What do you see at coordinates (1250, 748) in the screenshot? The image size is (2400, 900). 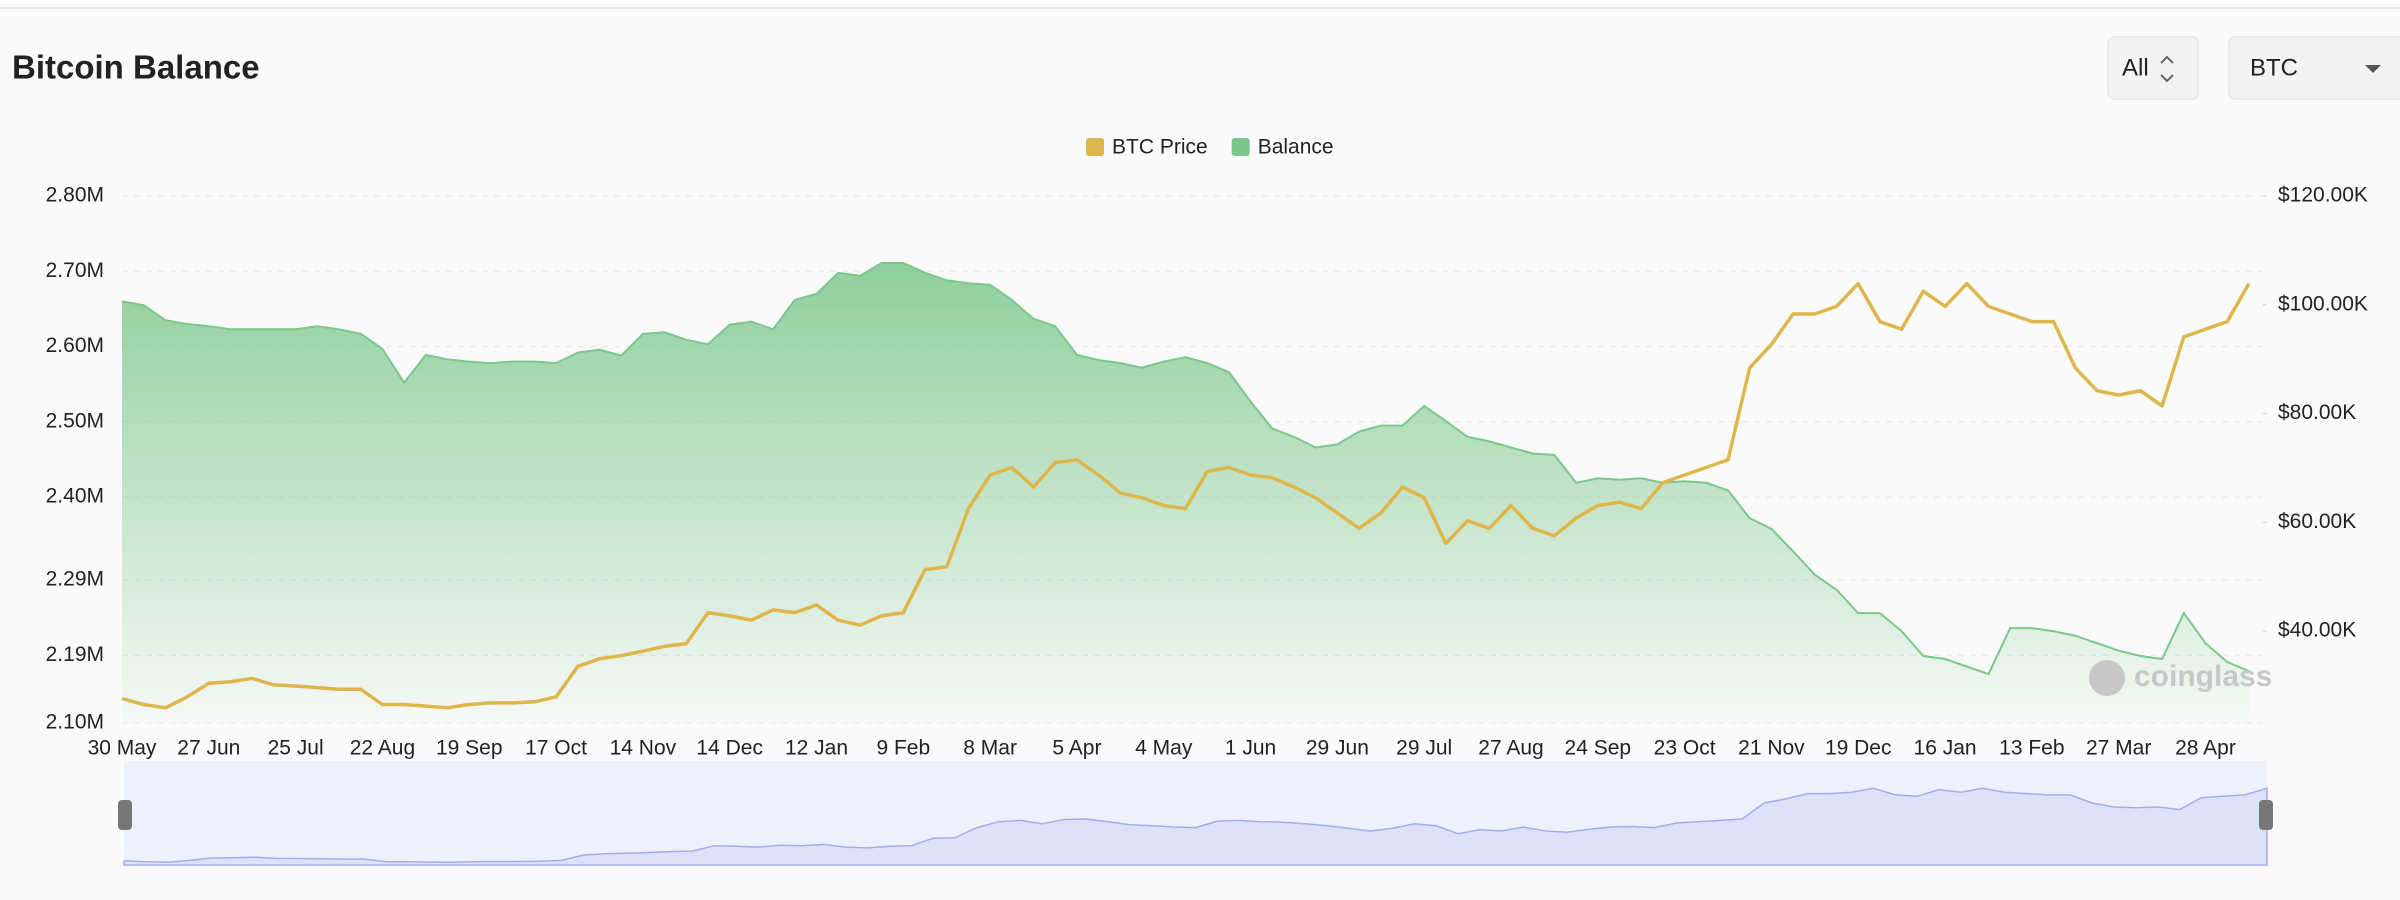 I see `x-tick-label: 1 Jun` at bounding box center [1250, 748].